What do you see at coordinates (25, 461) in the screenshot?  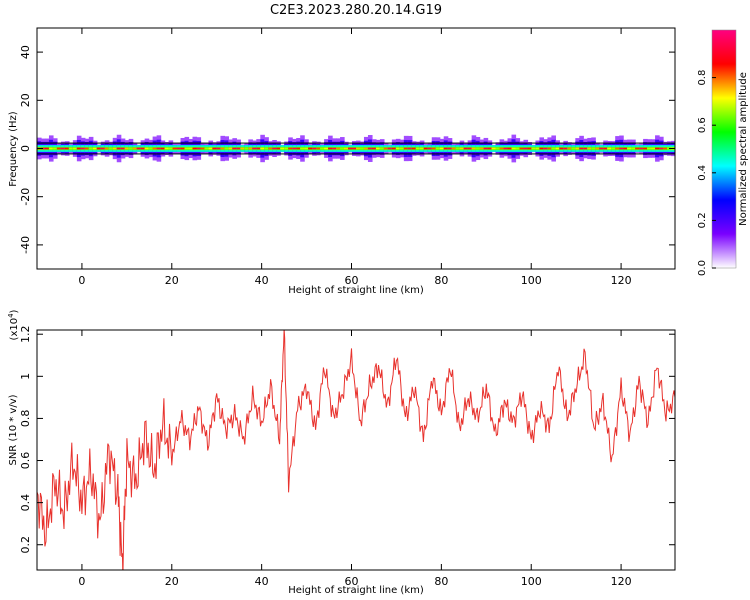 I see `snr-y-tick-label: 0.6` at bounding box center [25, 461].